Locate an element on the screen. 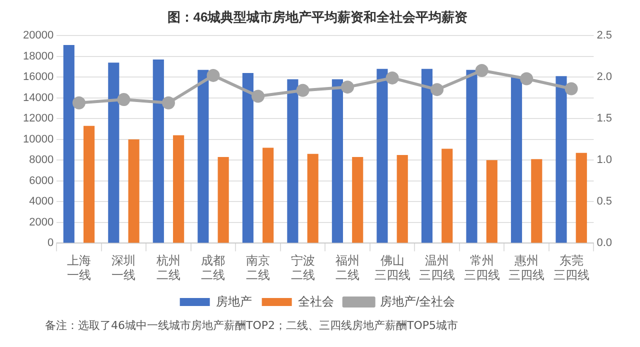 The width and height of the screenshot is (640, 347). y2-tick-label: 1.5 is located at coordinates (604, 118).